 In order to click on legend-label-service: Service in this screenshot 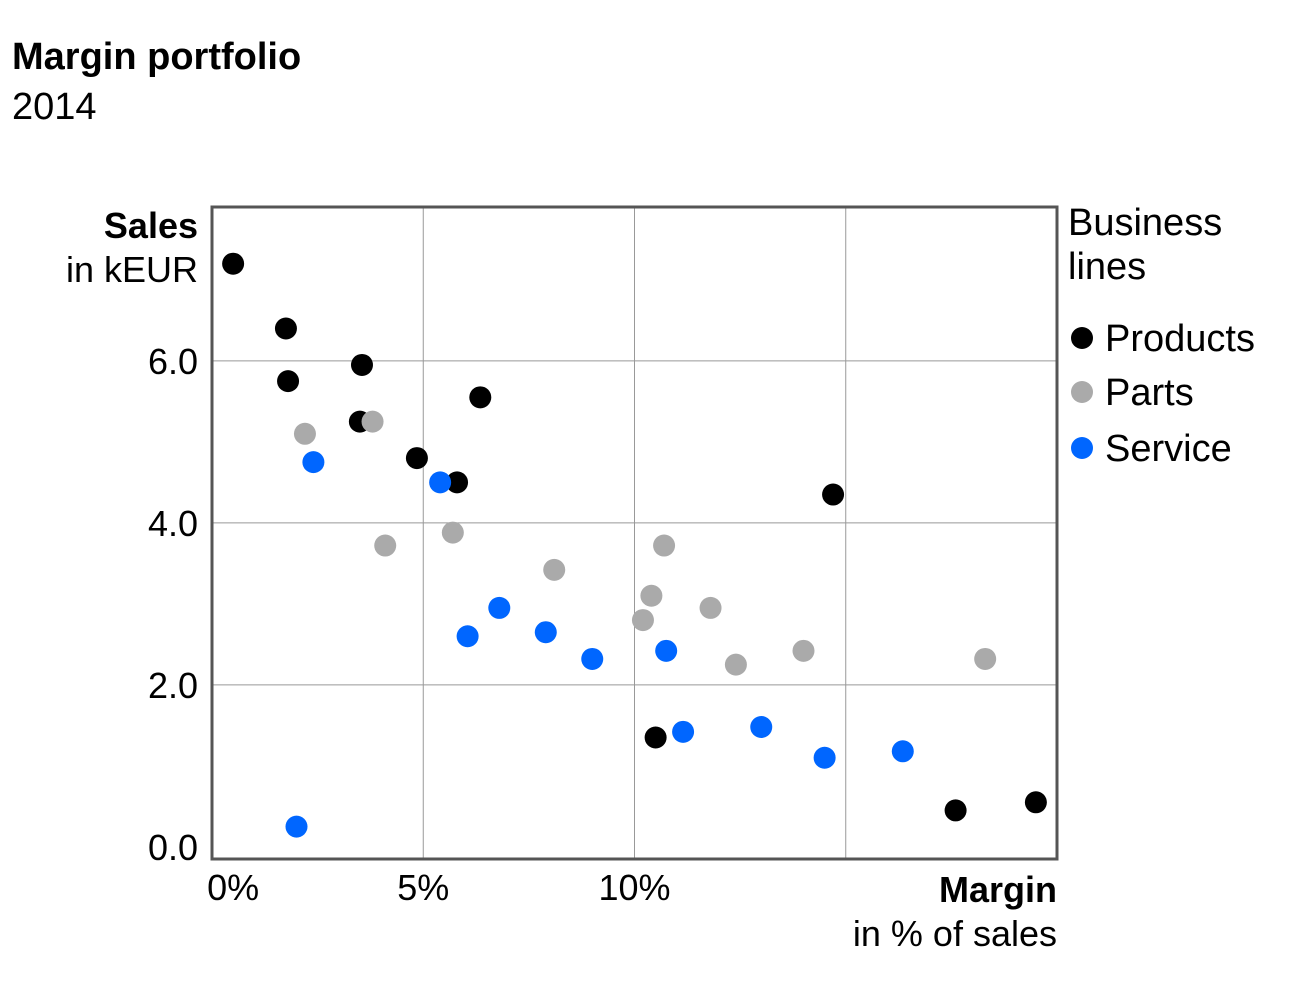, I will do `click(1168, 449)`.